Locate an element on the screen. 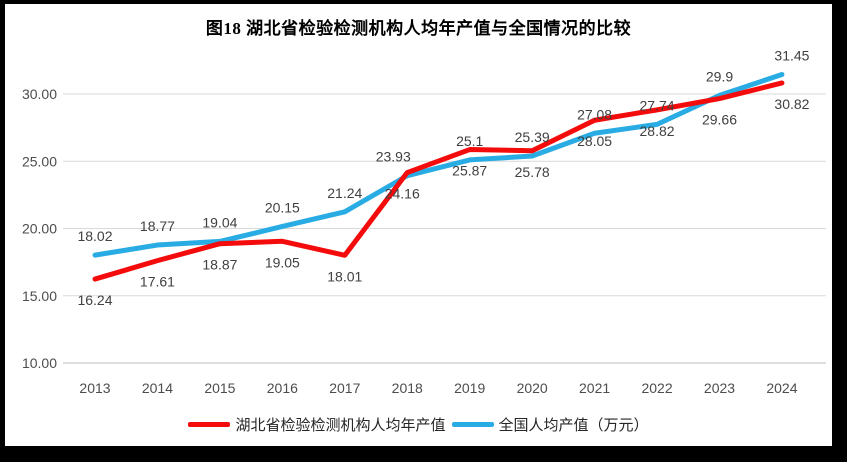  x-axis-tick-label: 2018 is located at coordinates (407, 388).